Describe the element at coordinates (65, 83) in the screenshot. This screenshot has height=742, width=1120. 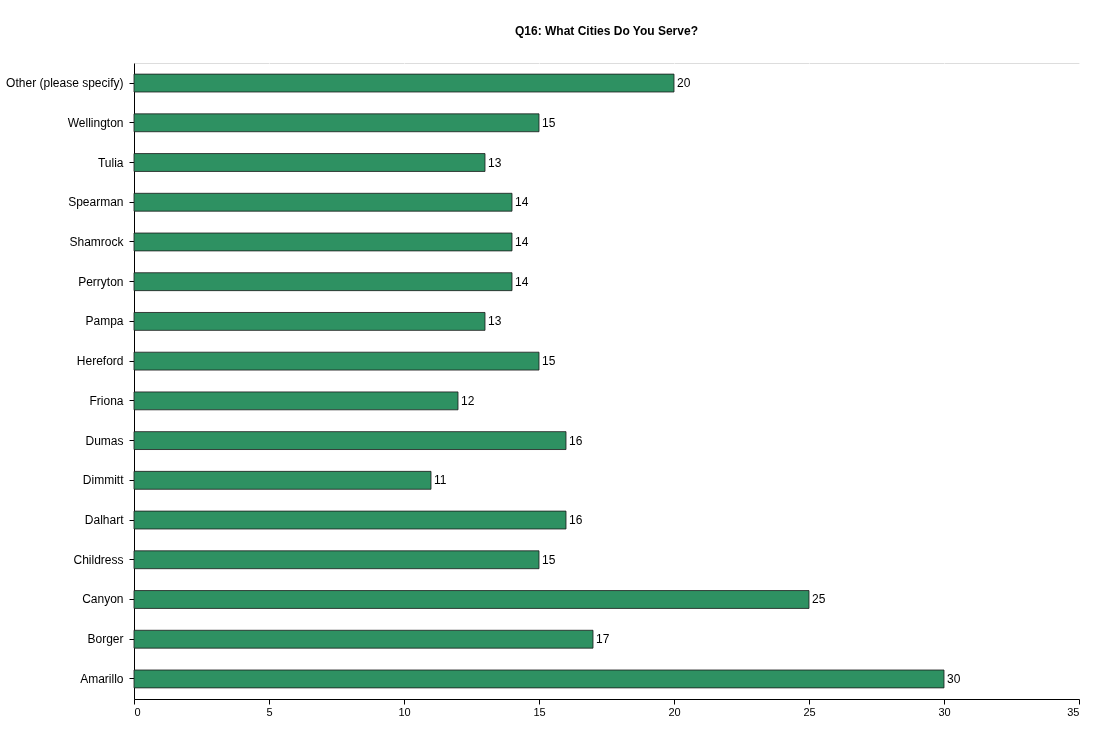
I see `y-tick-label: Other (please specify)` at that location.